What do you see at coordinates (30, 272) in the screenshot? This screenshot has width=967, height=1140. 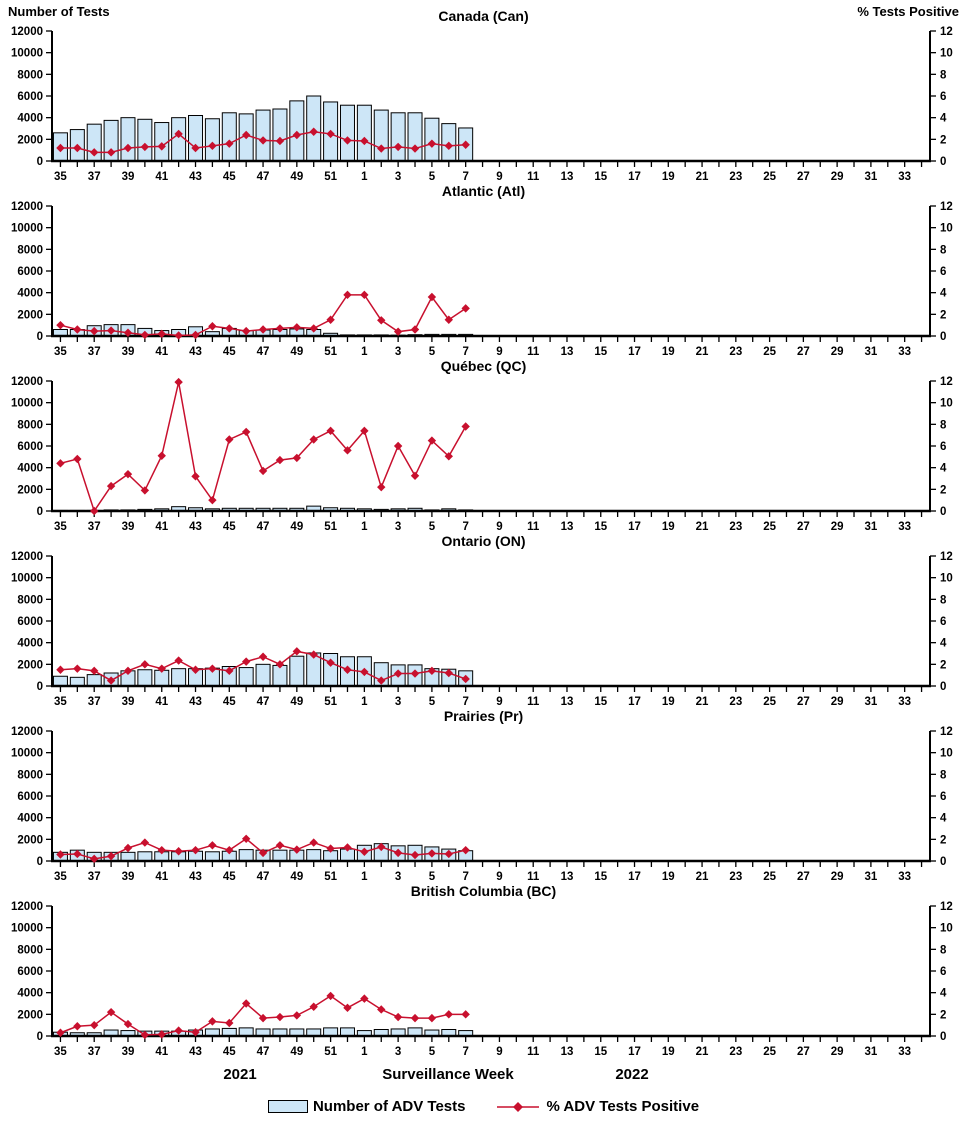 I see `svg-text: 6000` at bounding box center [30, 272].